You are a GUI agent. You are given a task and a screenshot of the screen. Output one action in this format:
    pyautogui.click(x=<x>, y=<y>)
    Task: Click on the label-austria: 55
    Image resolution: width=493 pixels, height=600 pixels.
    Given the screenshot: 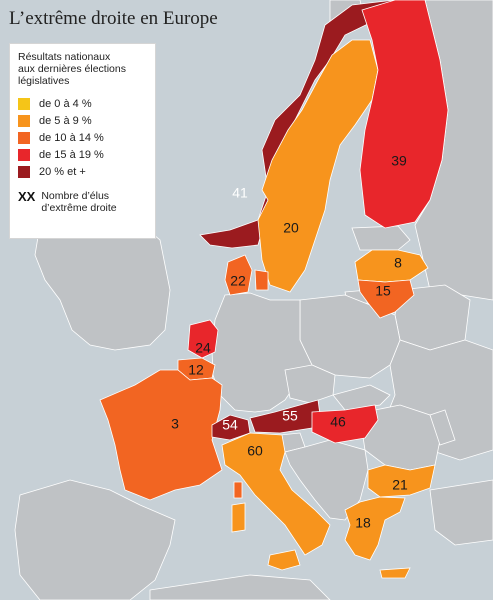 What is the action you would take?
    pyautogui.click(x=290, y=416)
    